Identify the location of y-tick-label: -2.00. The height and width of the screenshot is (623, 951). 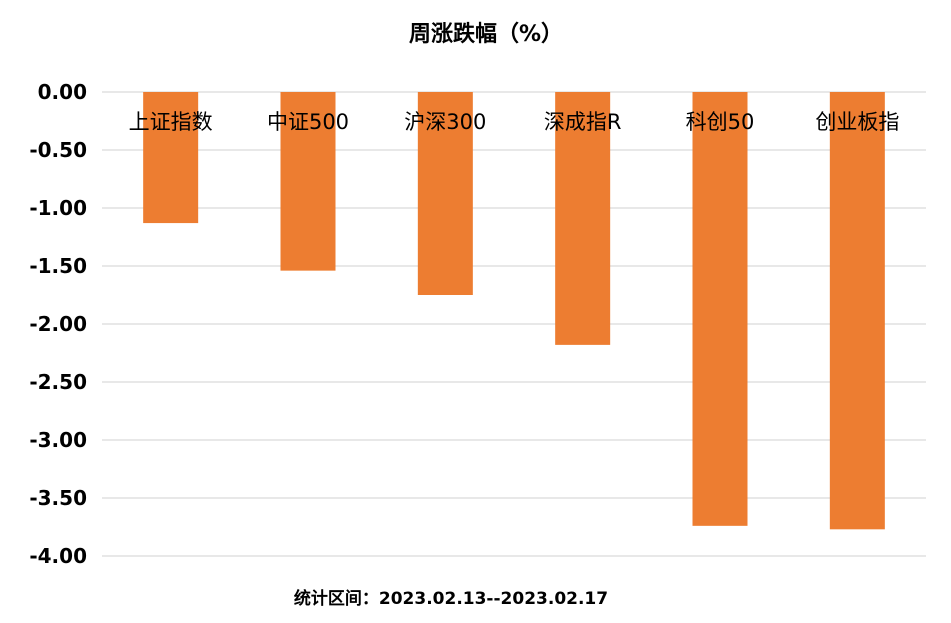
(58, 324).